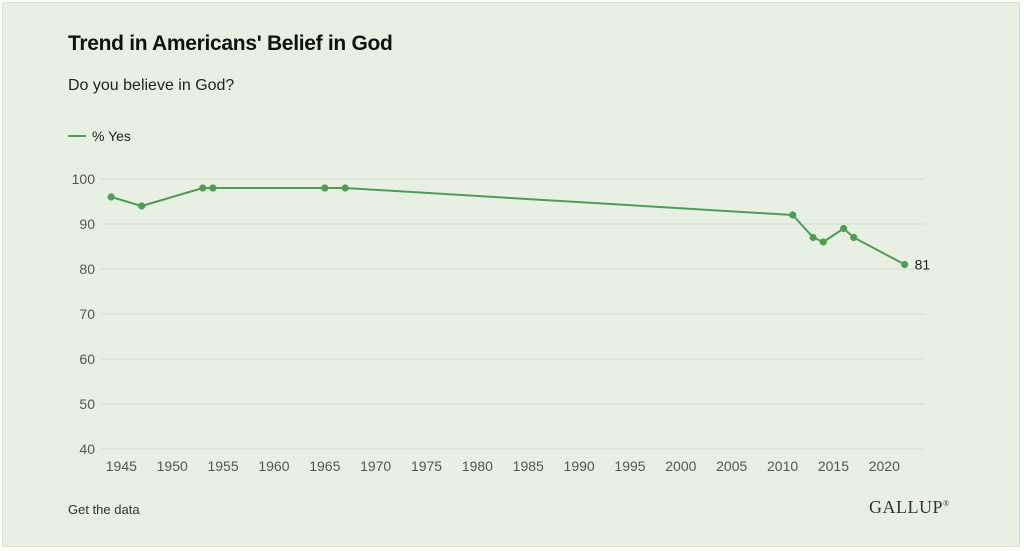  I want to click on y-tick-label: 90, so click(87, 224).